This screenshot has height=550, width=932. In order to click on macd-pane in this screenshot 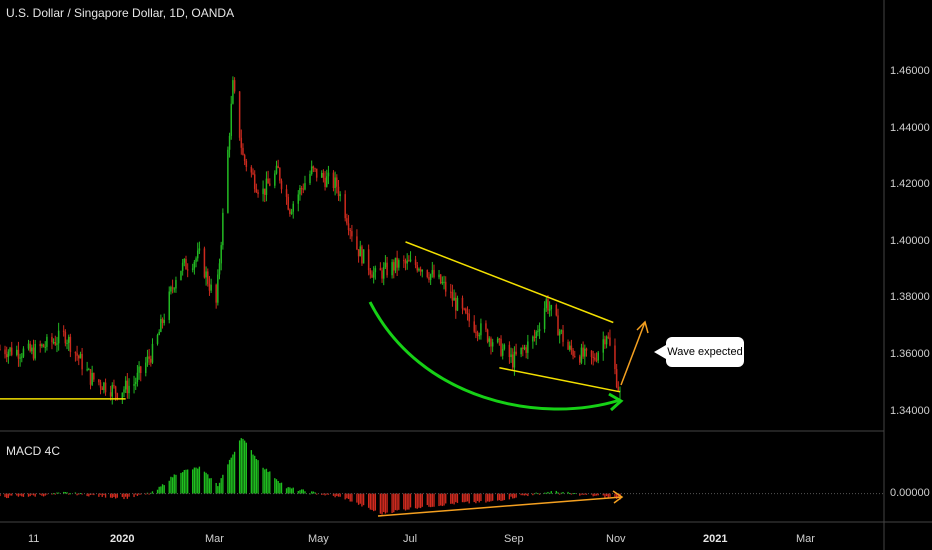, I will do `click(442, 476)`.